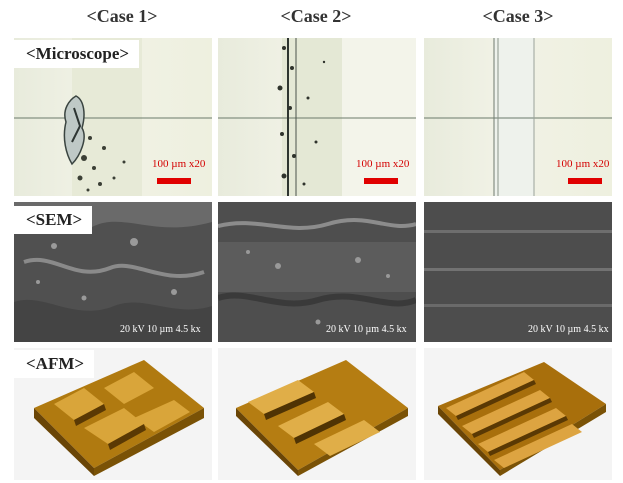 This screenshot has width=623, height=483. What do you see at coordinates (366, 329) in the screenshot?
I see `sem-scale-label-2: 20 kV 10 µm 4.5 kx` at bounding box center [366, 329].